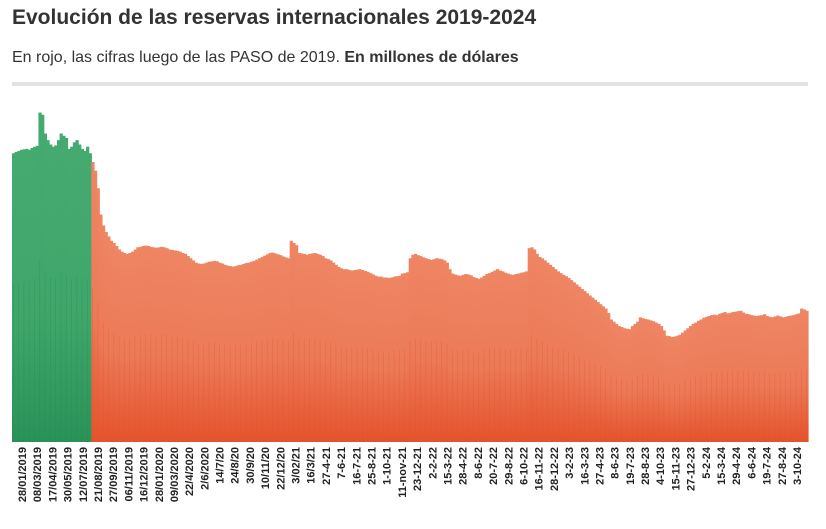 This screenshot has height=529, width=826. Describe the element at coordinates (129, 474) in the screenshot. I see `x-tick-label: 06/11/2019` at that location.